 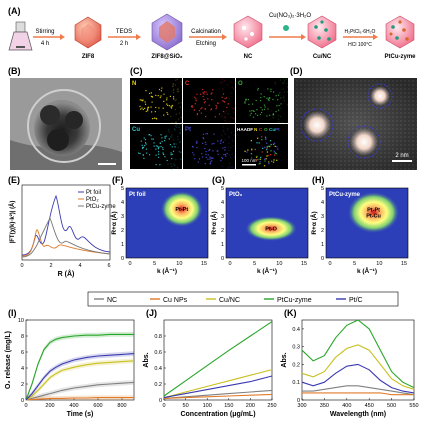 I want to click on nc-label: NC, so click(x=248, y=57).